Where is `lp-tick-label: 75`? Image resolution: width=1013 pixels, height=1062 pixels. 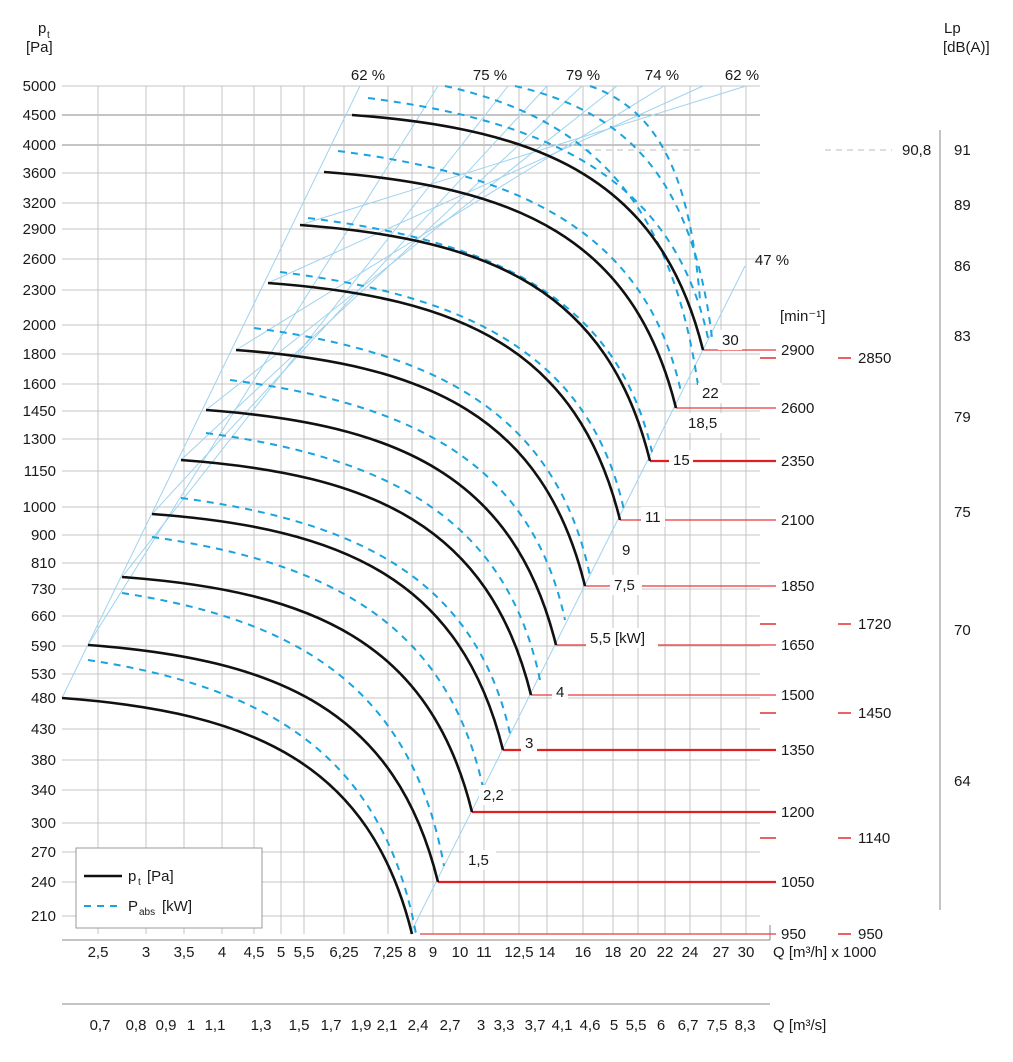
lp-tick-label: 75 is located at coordinates (962, 512).